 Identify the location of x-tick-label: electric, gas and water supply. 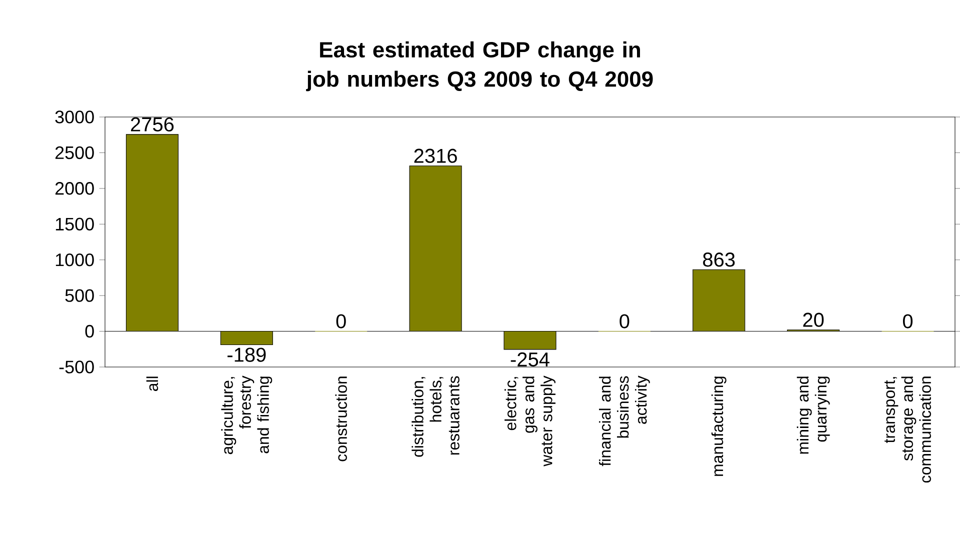
(530, 421).